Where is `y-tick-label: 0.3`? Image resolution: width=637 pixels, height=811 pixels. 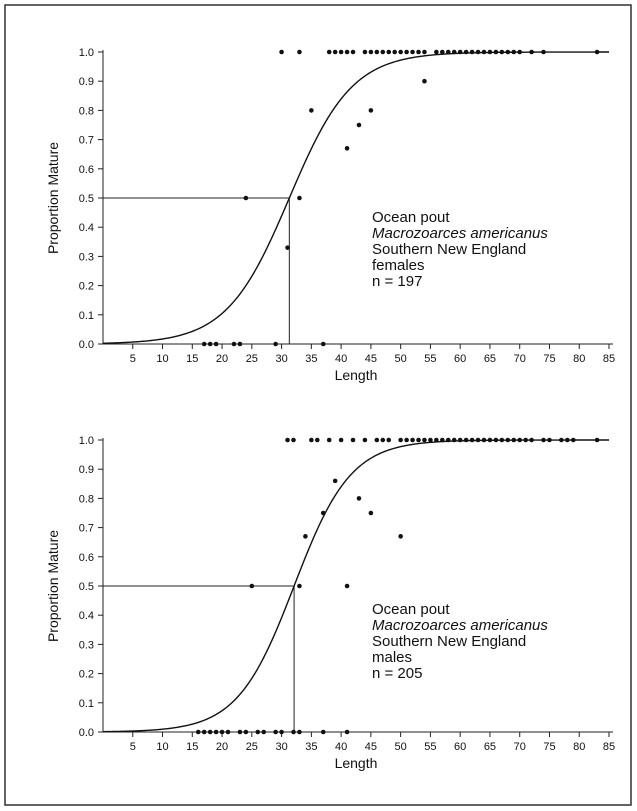 y-tick-label: 0.3 is located at coordinates (86, 257).